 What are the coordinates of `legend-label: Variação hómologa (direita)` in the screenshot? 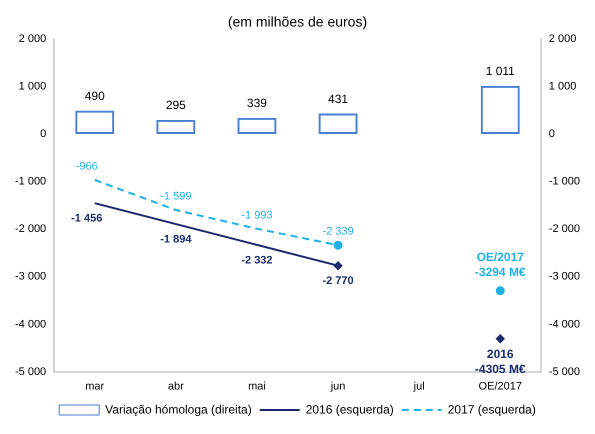 It's located at (178, 409).